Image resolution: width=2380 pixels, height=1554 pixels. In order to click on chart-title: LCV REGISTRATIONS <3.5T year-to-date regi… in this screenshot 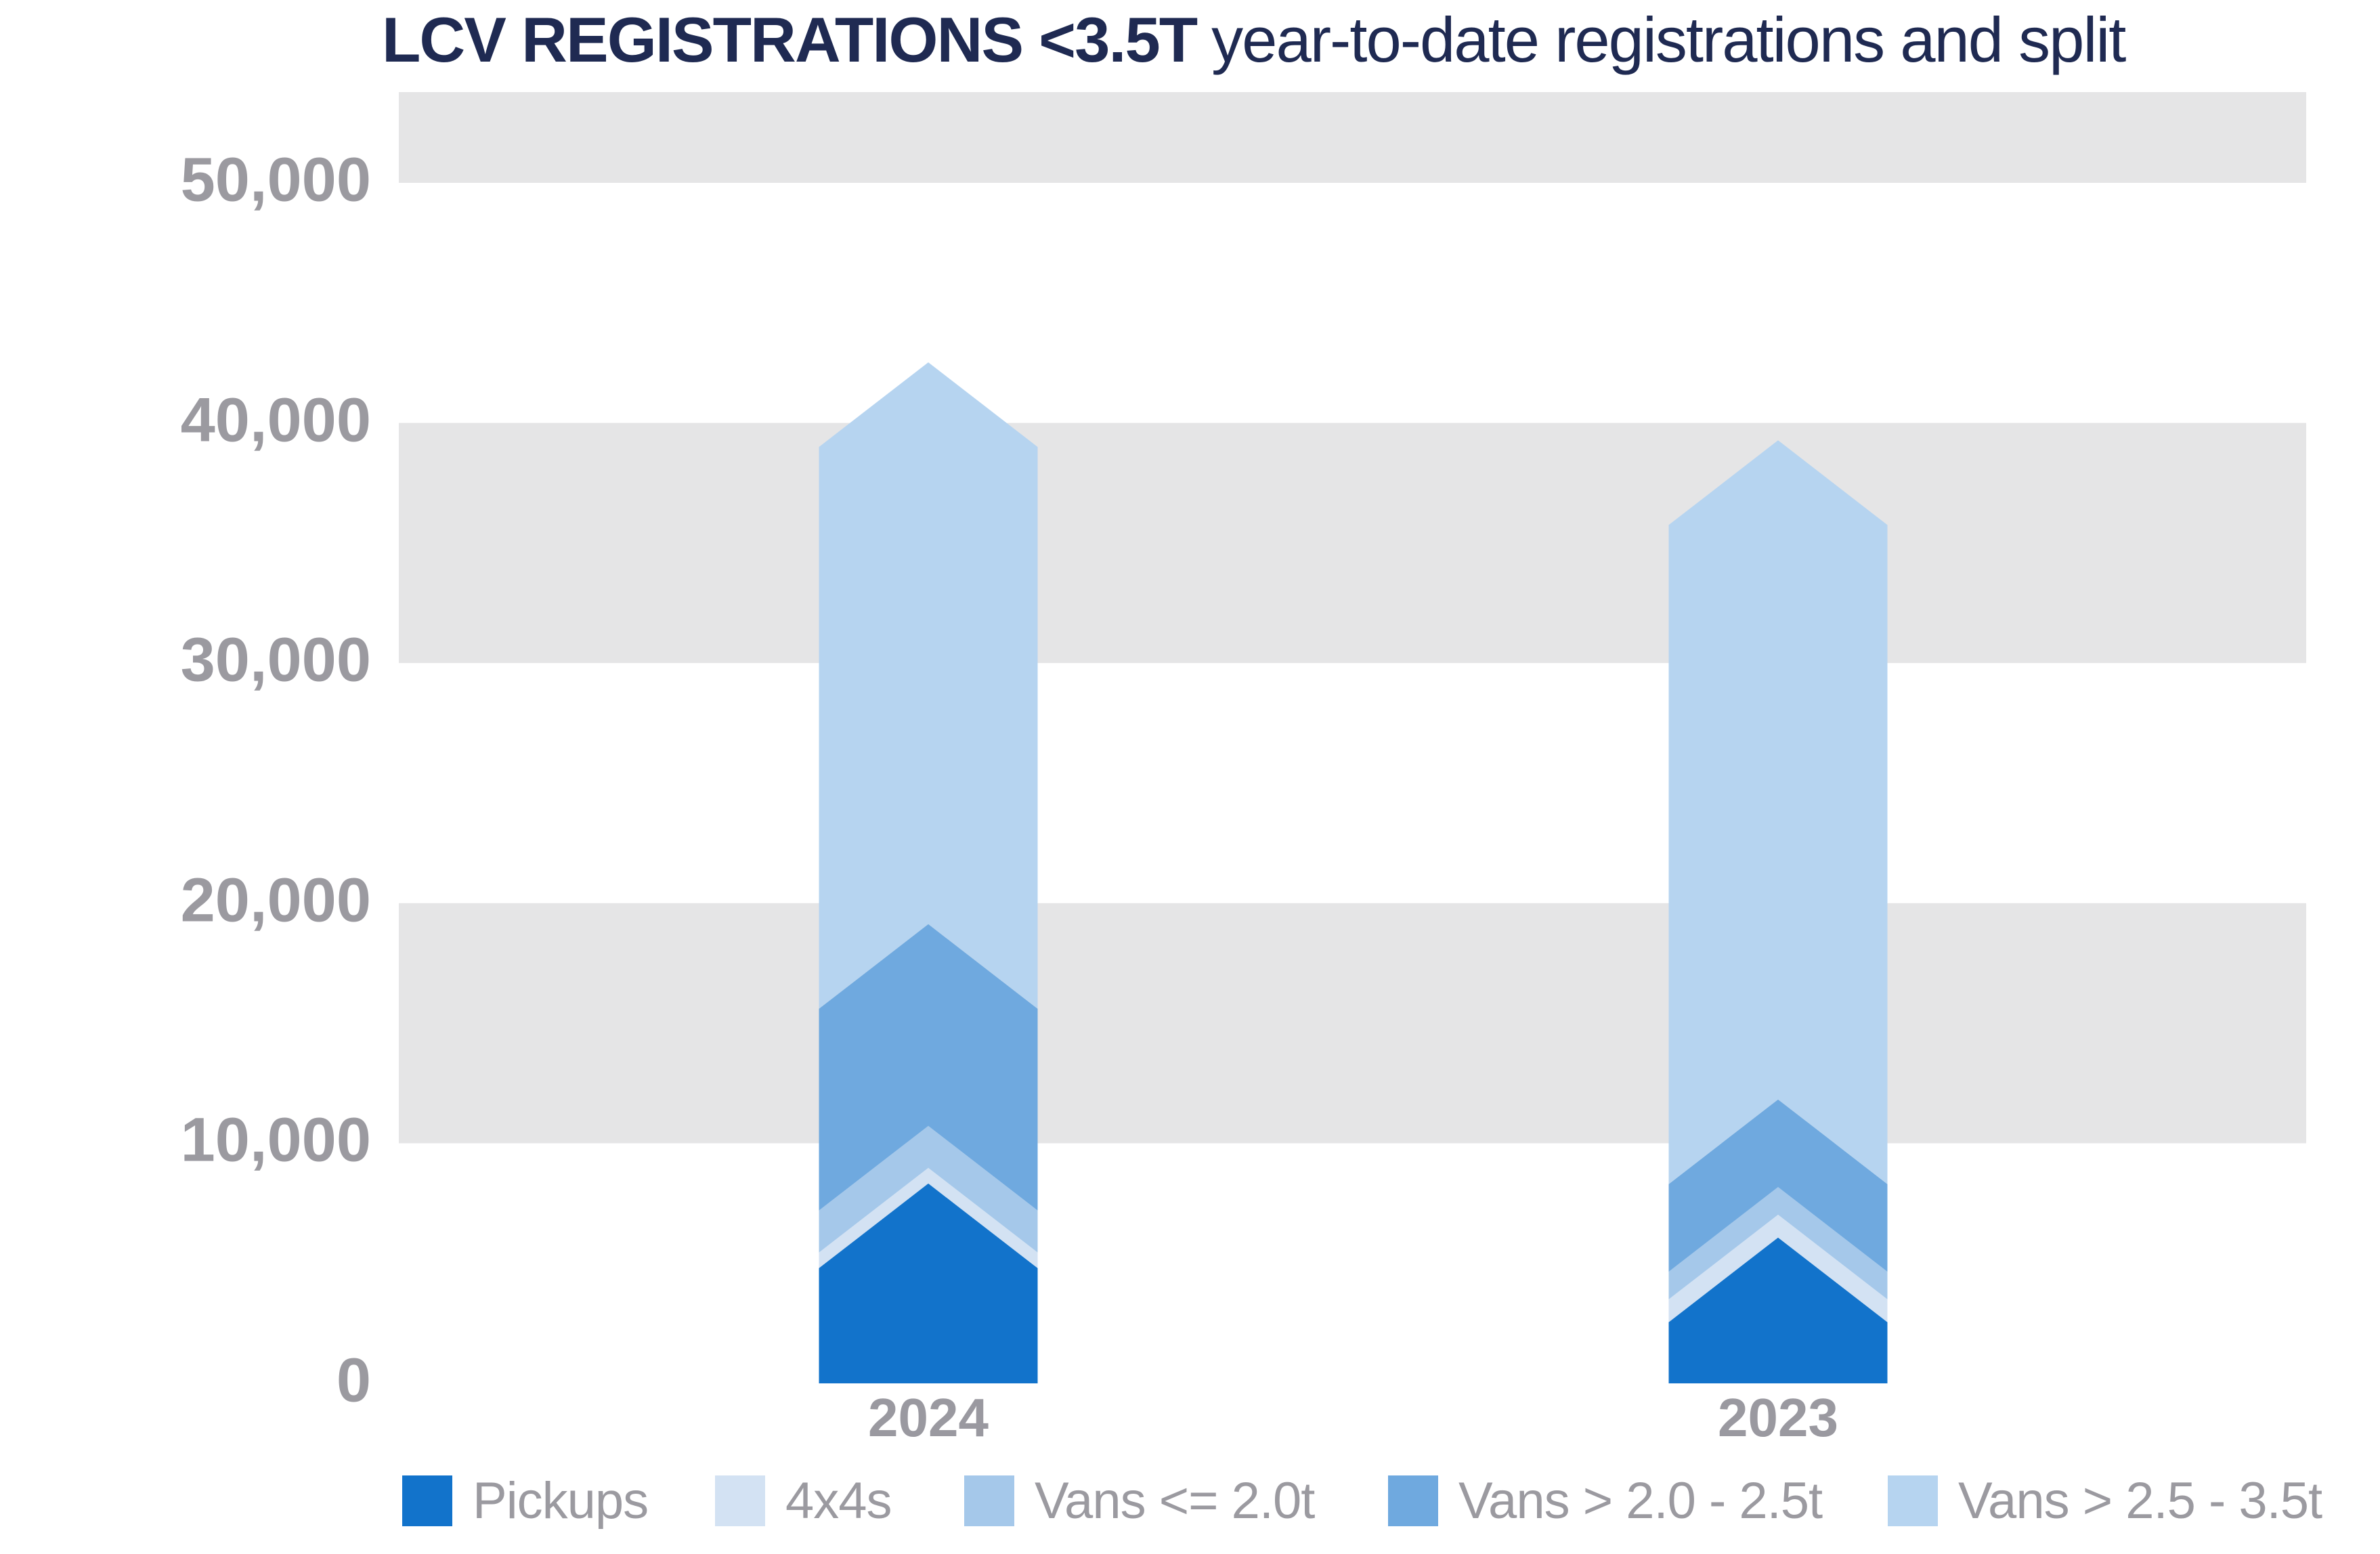, I will do `click(1254, 40)`.